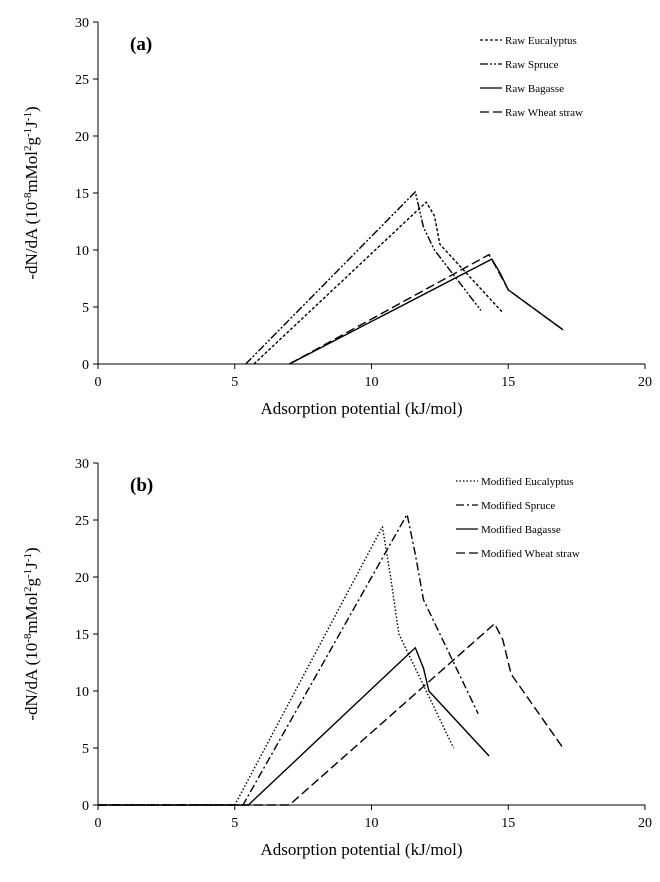  What do you see at coordinates (532, 65) in the screenshot?
I see `legend-entry-label: Raw Spruce` at bounding box center [532, 65].